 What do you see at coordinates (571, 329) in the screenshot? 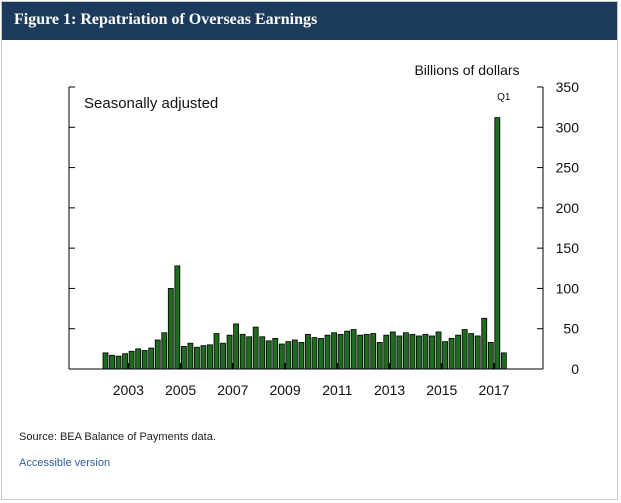
I see `ytick-label-50: 50` at bounding box center [571, 329].